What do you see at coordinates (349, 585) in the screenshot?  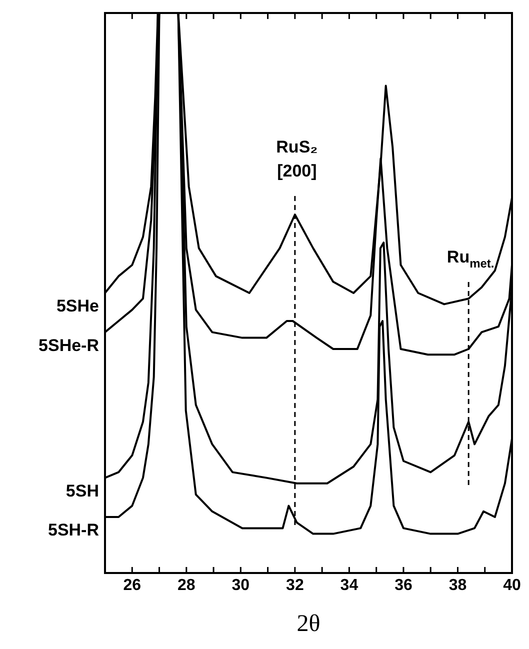 I see `x-tick-label: 34` at bounding box center [349, 585].